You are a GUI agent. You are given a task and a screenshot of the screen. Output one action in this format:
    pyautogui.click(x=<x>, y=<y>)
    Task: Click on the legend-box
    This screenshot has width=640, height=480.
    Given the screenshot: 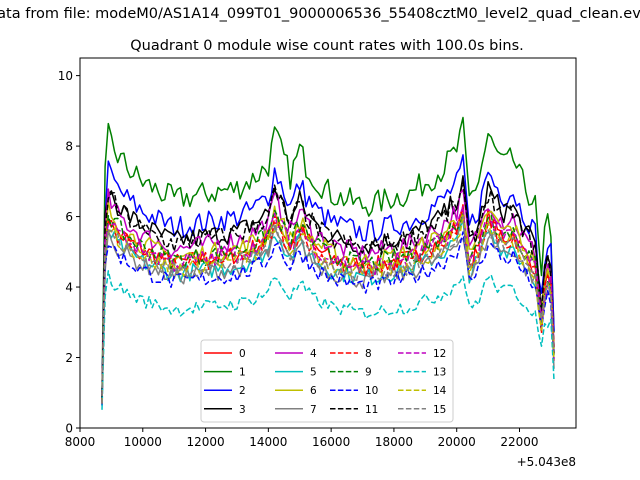 What is the action you would take?
    pyautogui.click(x=327, y=381)
    